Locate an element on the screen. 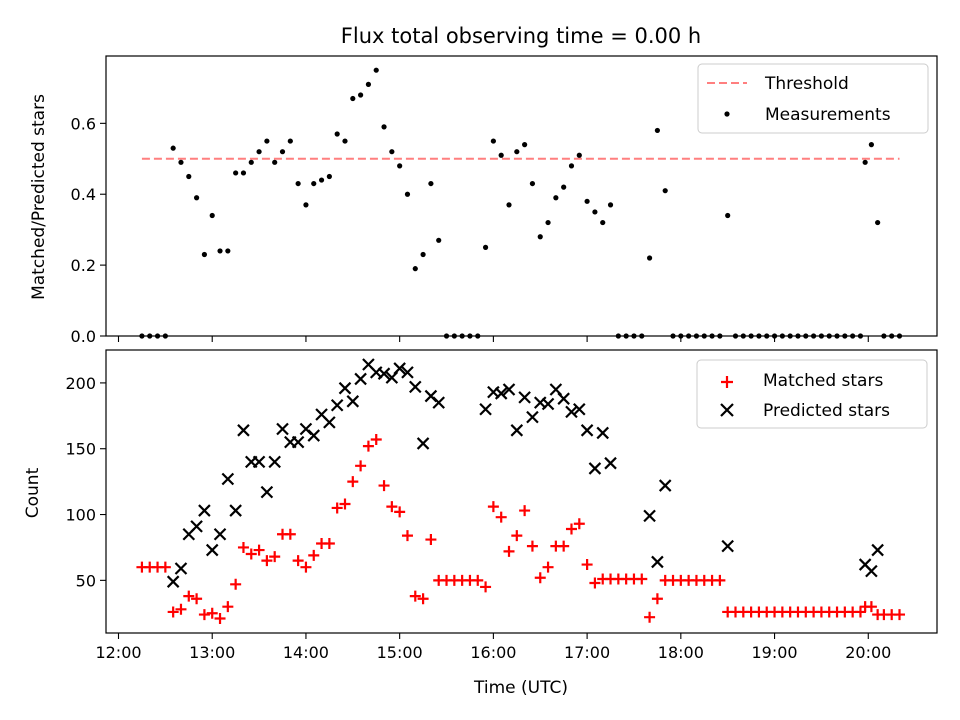 The image size is (960, 720). matched-legend-marker is located at coordinates (727, 382).